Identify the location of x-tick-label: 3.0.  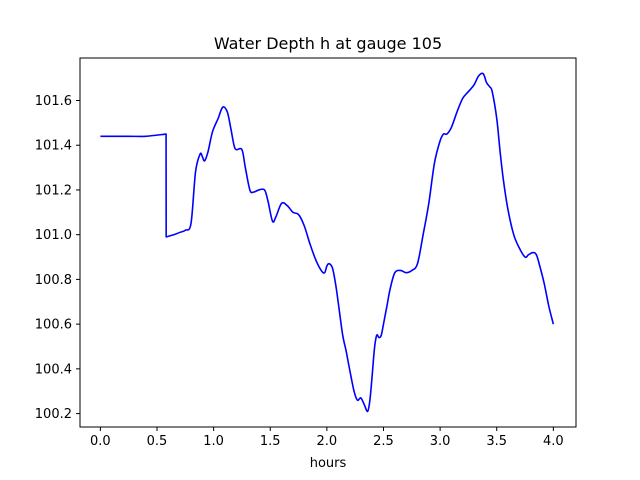
(440, 441).